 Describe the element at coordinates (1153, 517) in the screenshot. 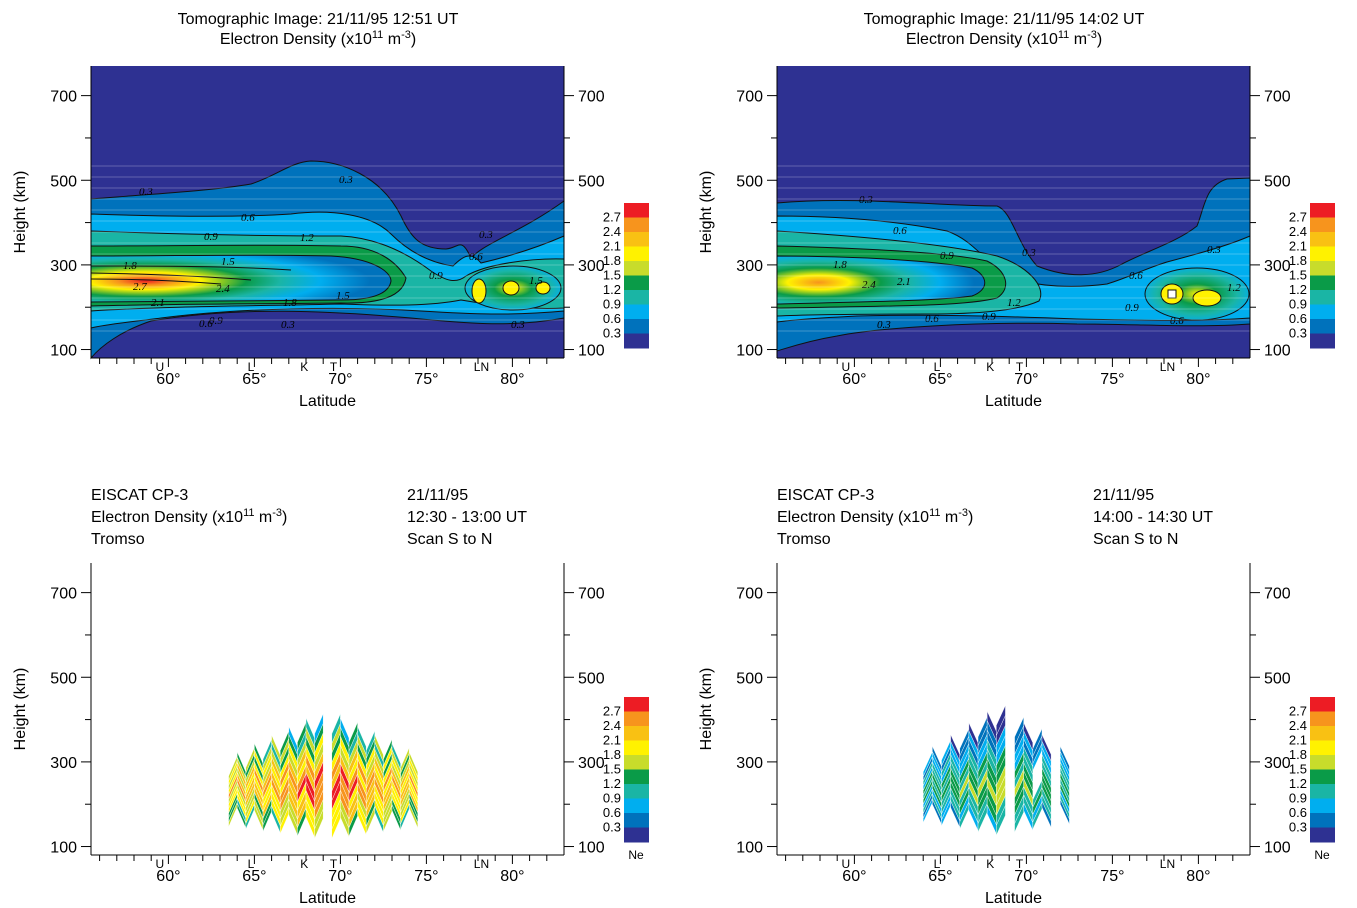

I see `header-right-2: 14:00 - 14:30 UT` at that location.